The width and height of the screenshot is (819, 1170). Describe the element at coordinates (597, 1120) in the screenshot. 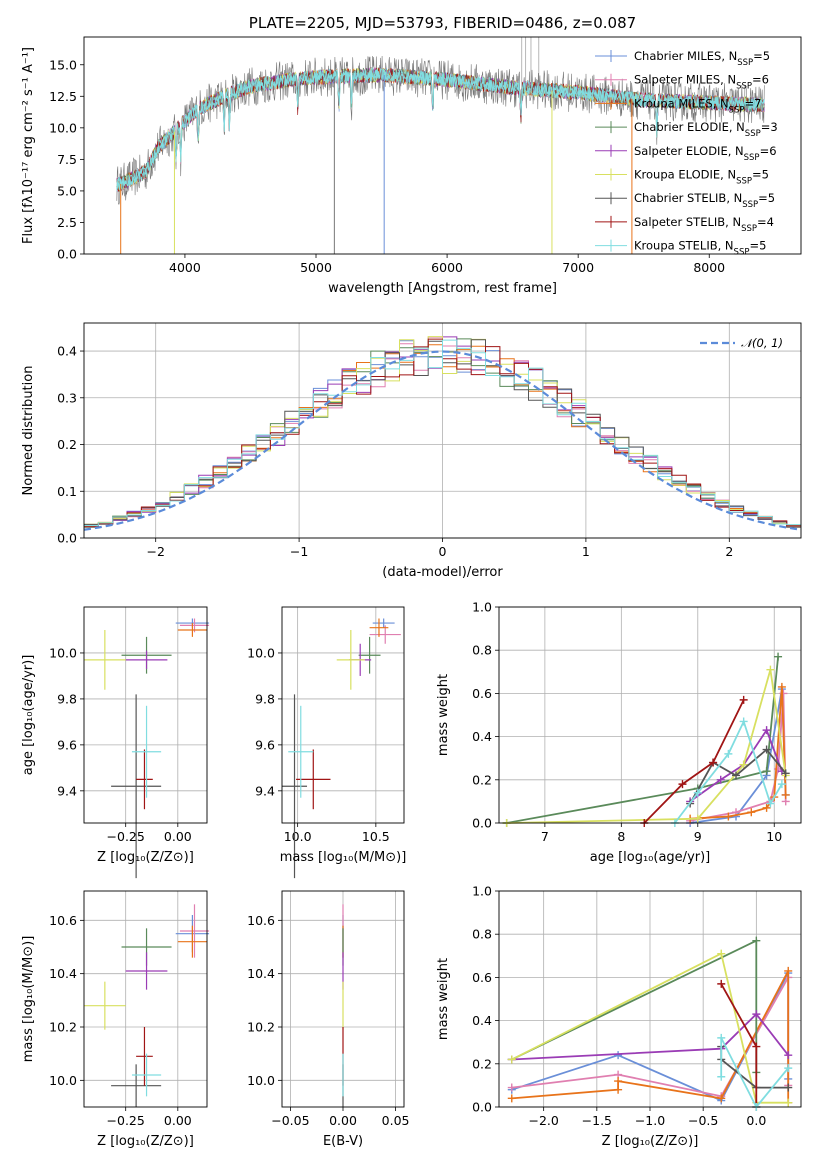

I see `x-tick-label: −1.5` at that location.